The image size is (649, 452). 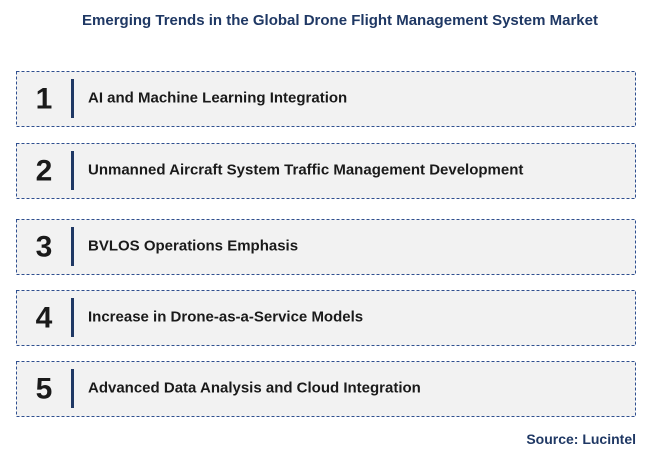 What do you see at coordinates (44, 317) in the screenshot?
I see `item-number: 4` at bounding box center [44, 317].